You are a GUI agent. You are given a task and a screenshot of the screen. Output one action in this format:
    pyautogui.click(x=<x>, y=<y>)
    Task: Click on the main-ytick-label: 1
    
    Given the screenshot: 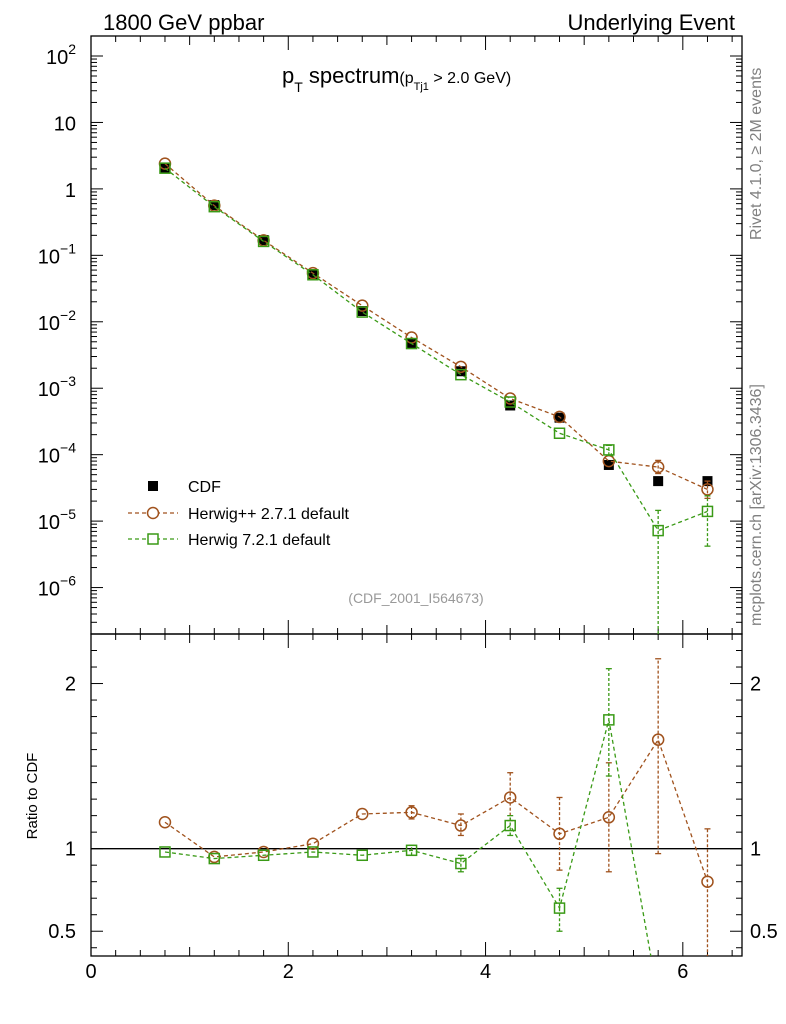 What is the action you would take?
    pyautogui.click(x=70, y=191)
    